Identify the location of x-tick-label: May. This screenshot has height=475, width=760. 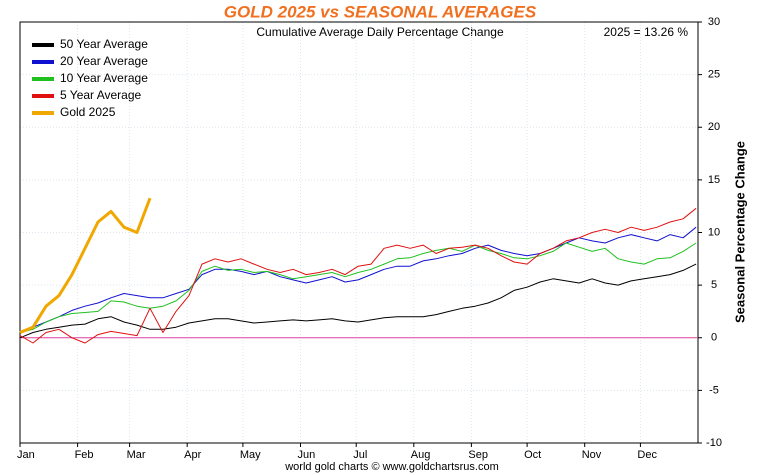
(250, 455).